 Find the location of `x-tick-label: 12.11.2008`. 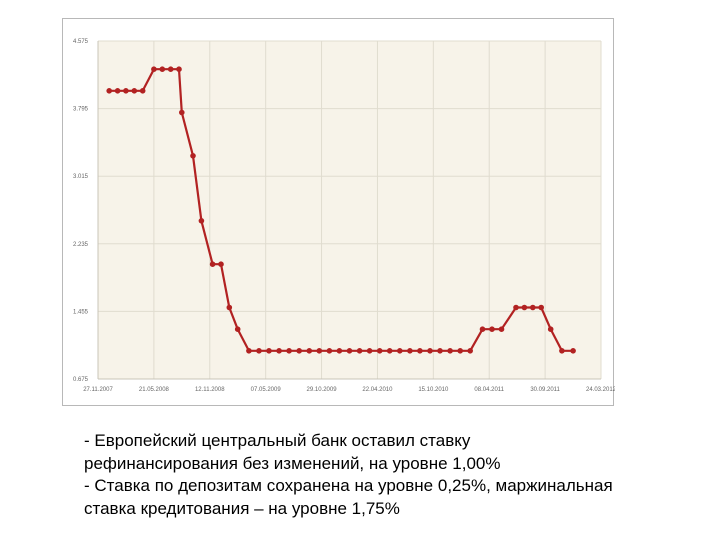

x-tick-label: 12.11.2008 is located at coordinates (210, 390).